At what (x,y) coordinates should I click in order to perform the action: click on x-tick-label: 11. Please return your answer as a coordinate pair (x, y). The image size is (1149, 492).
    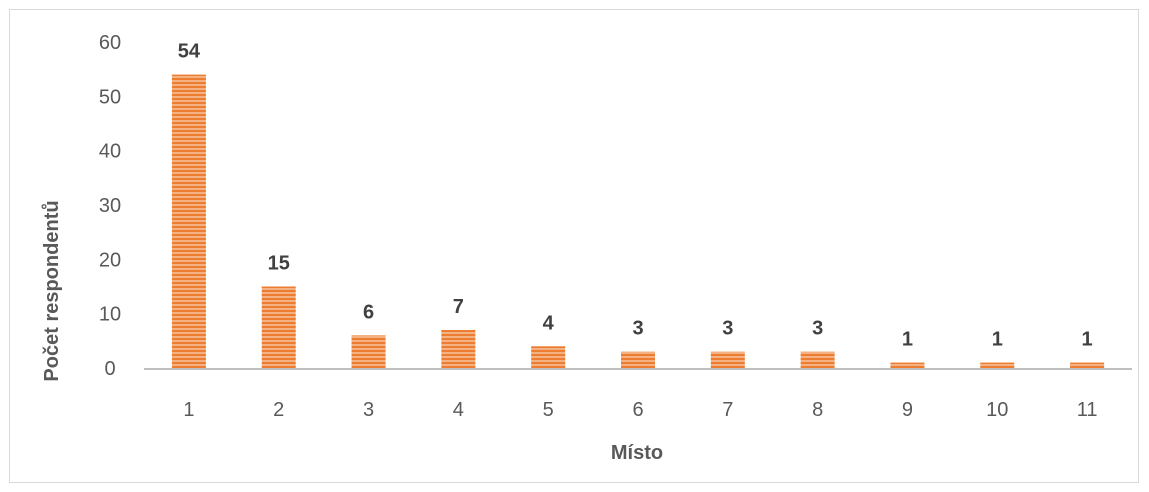
    Looking at the image, I should click on (1087, 410).